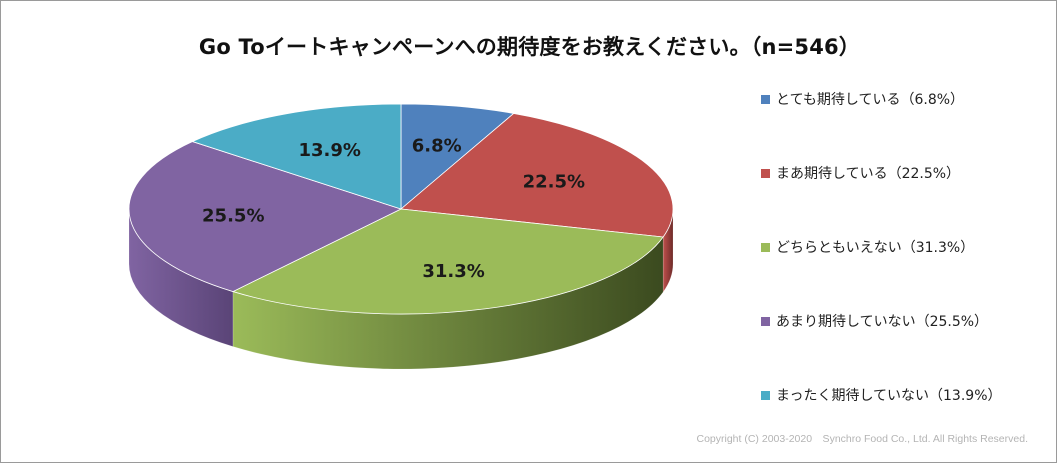 This screenshot has width=1057, height=464. Describe the element at coordinates (870, 100) in the screenshot. I see `legend-label: とても期待している（6.8%）` at that location.